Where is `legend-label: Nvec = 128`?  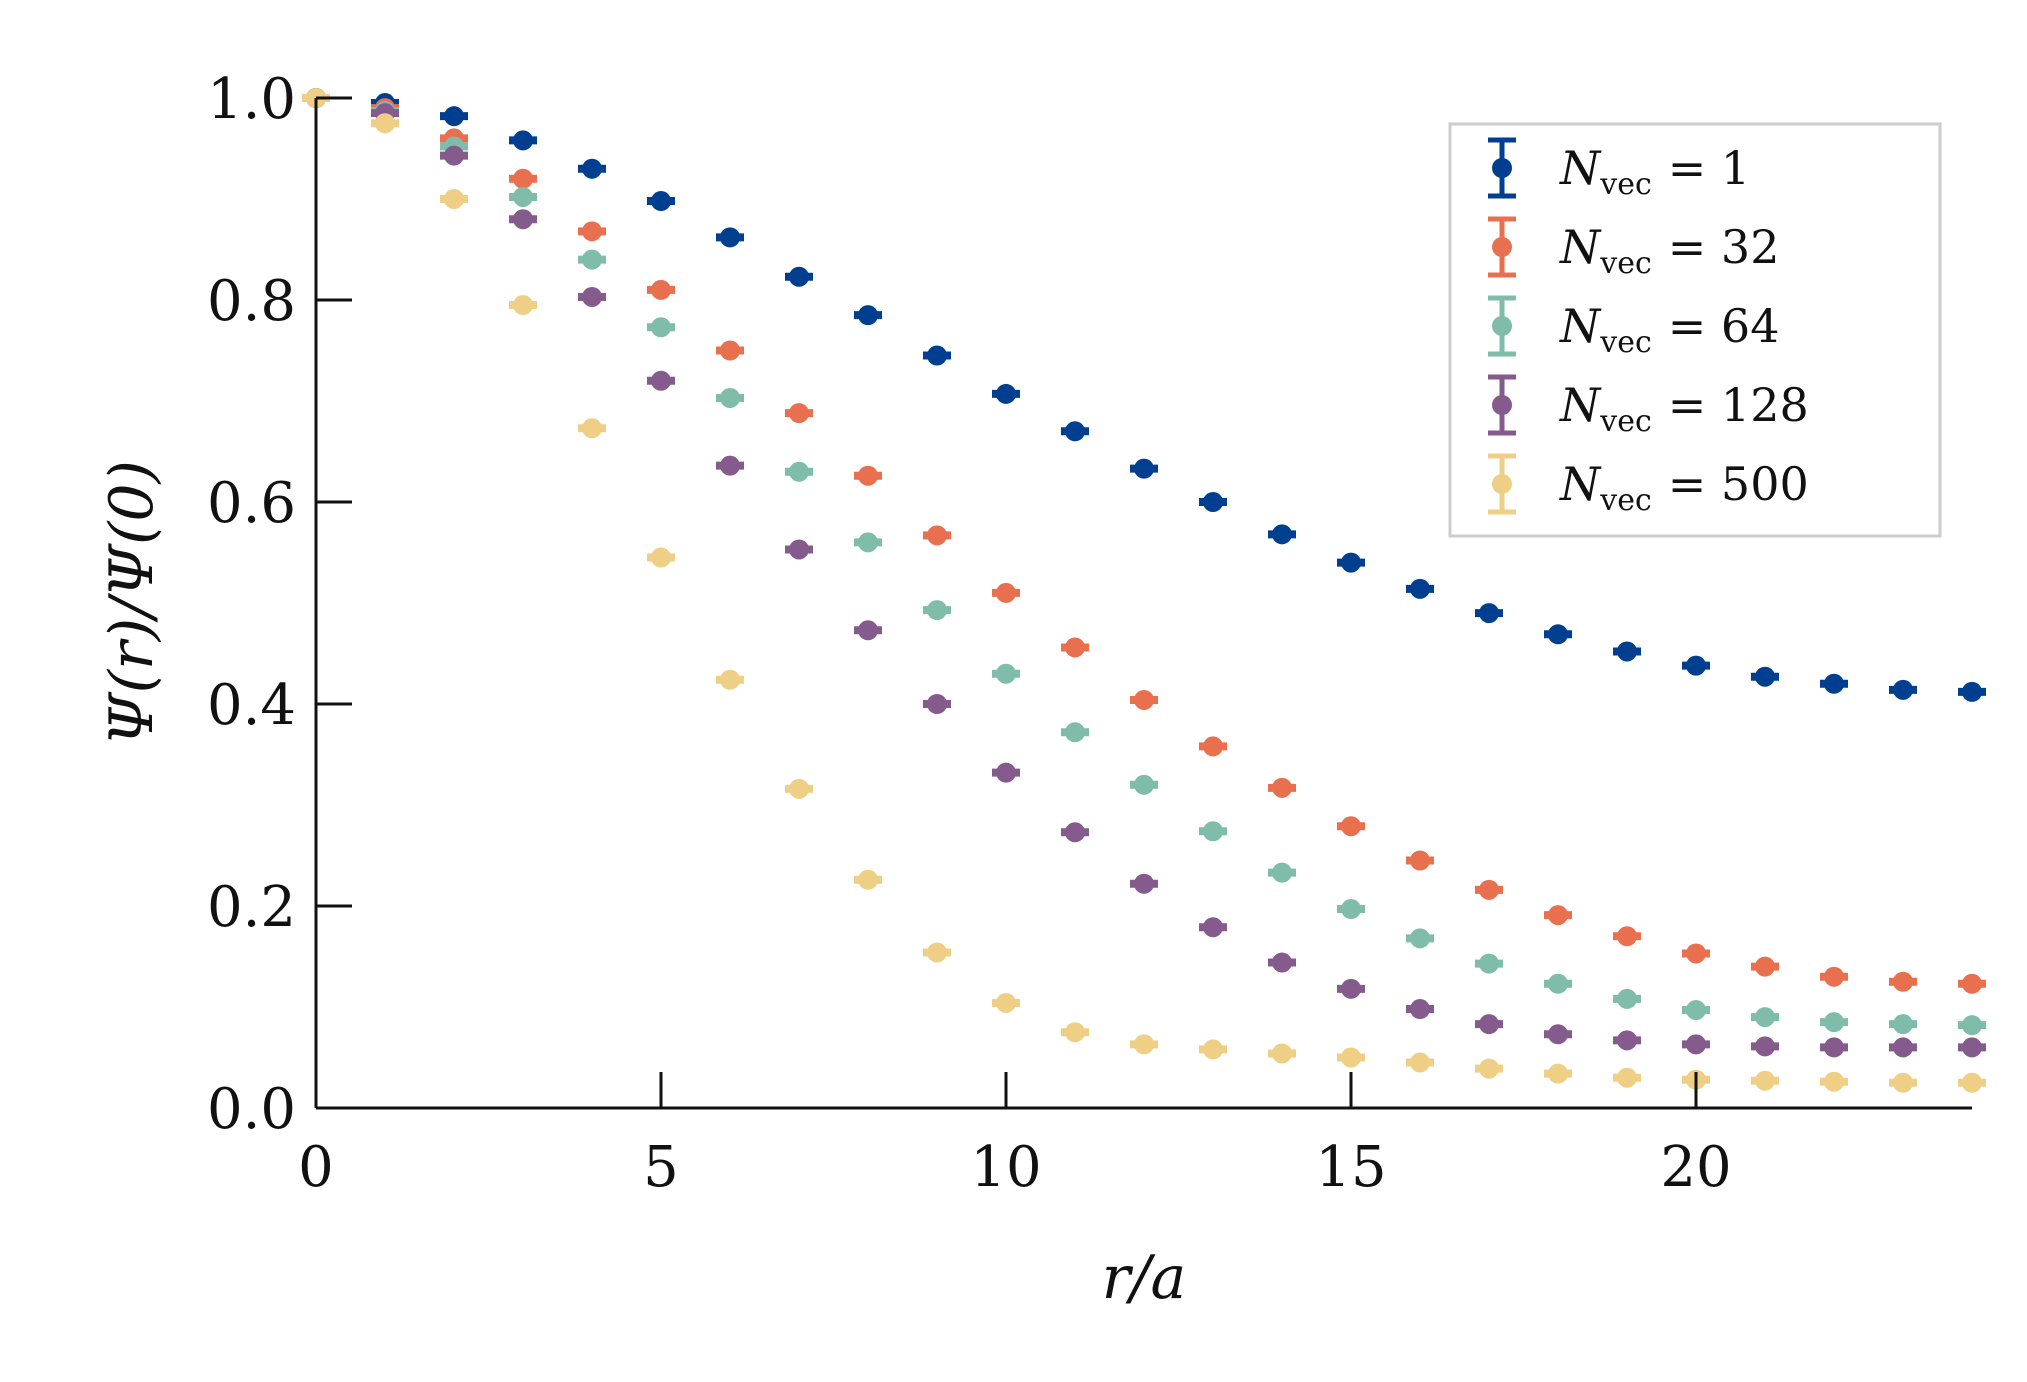 legend-label: Nvec = 128 is located at coordinates (1684, 408).